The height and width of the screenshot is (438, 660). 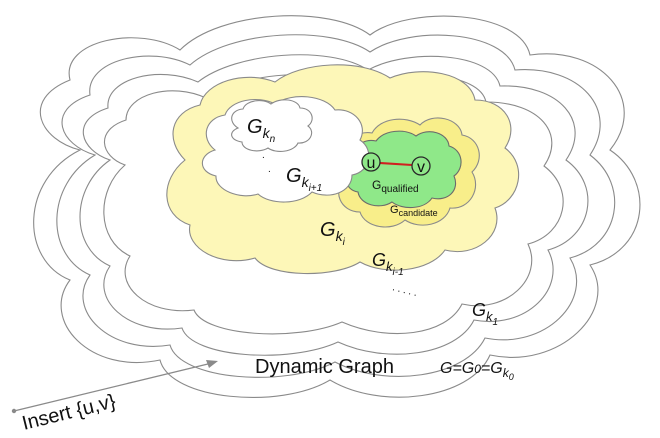 What do you see at coordinates (490, 316) in the screenshot?
I see `g-k1-sub: k` at bounding box center [490, 316].